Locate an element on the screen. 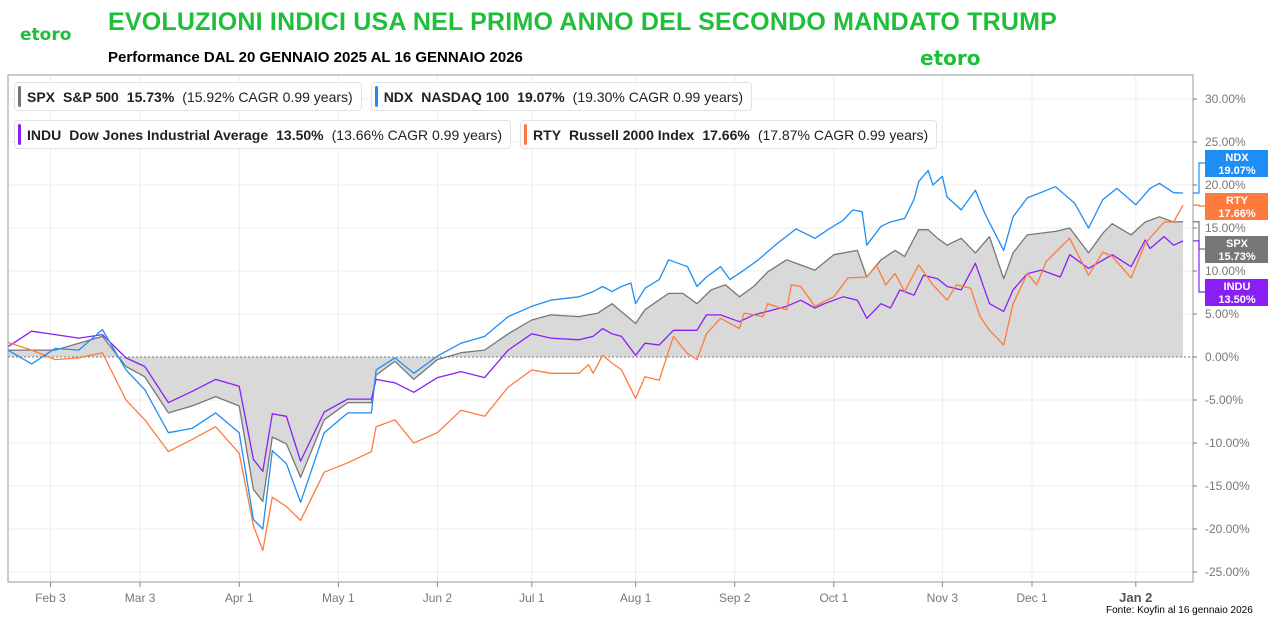 The image size is (1268, 622). end-label-ticker: RTY is located at coordinates (1237, 201).